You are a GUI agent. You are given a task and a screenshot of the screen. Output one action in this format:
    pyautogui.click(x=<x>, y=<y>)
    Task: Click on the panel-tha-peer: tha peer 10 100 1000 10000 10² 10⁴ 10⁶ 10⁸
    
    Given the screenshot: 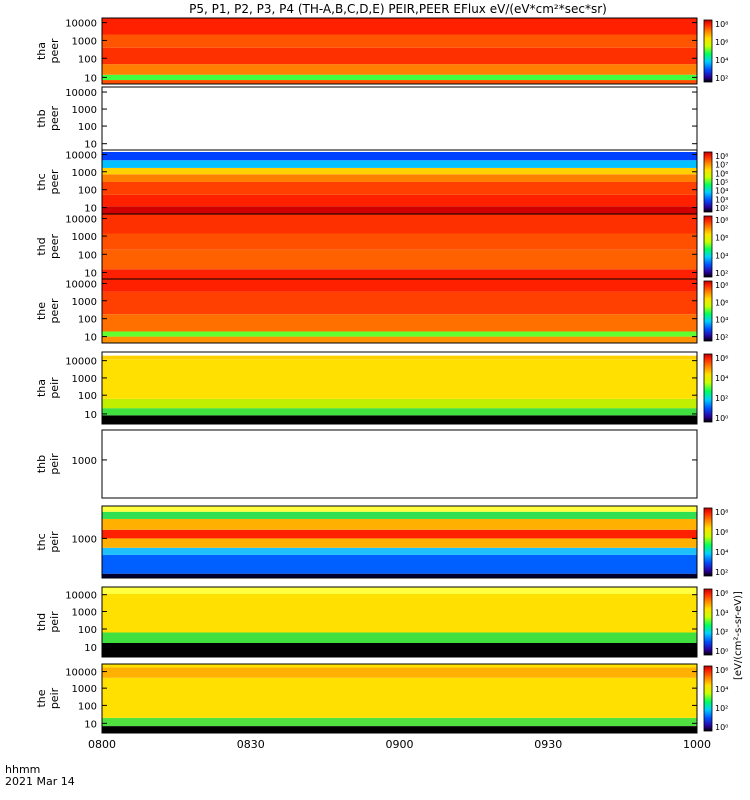 What is the action you would take?
    pyautogui.click(x=381, y=51)
    